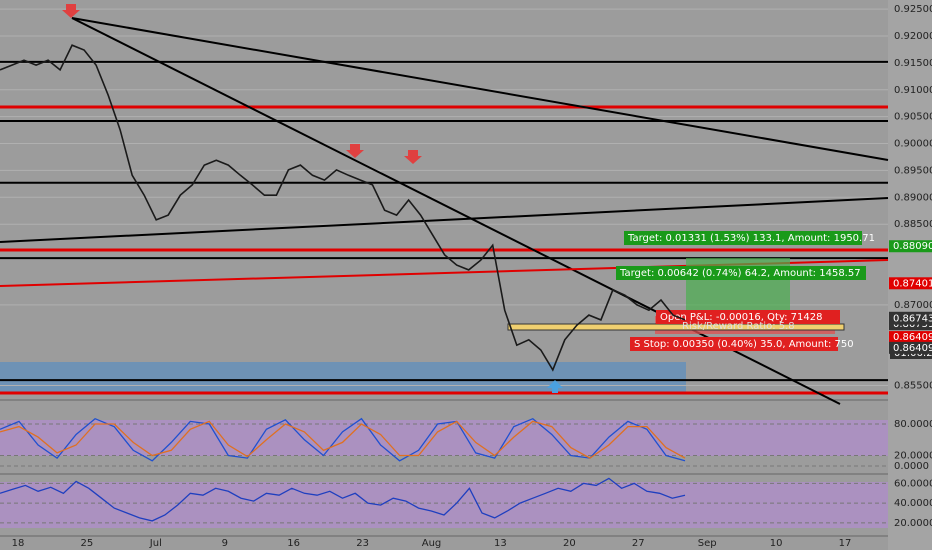 This screenshot has width=932, height=550. I want to click on y-tick-label: 0.92500, so click(913, 9).